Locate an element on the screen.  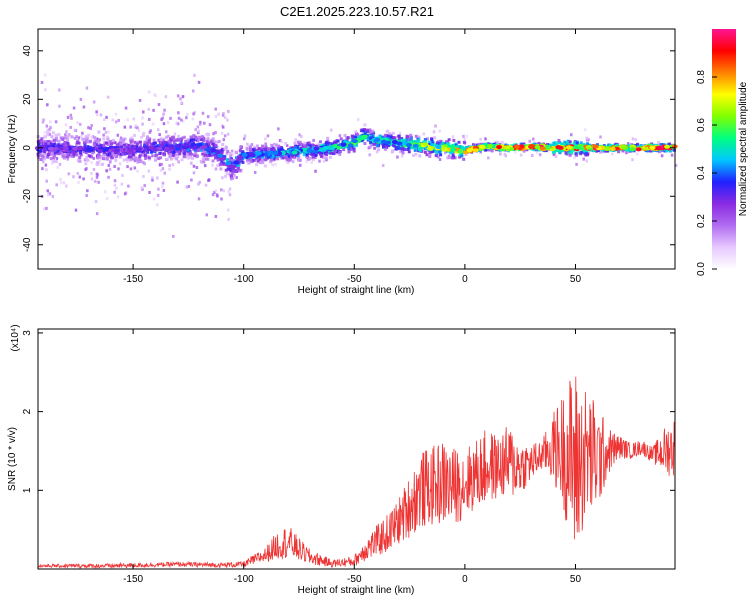
y-tick-label: 0 is located at coordinates (27, 148).